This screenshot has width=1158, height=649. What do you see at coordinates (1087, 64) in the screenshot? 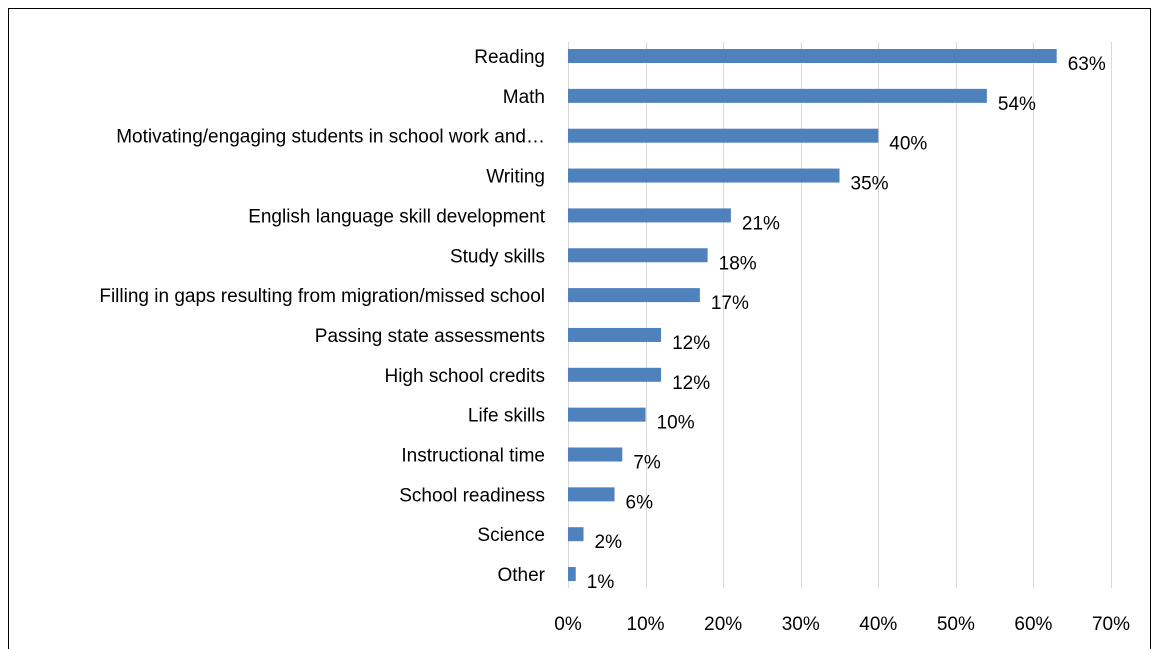
I see `data-label: 63%` at bounding box center [1087, 64].